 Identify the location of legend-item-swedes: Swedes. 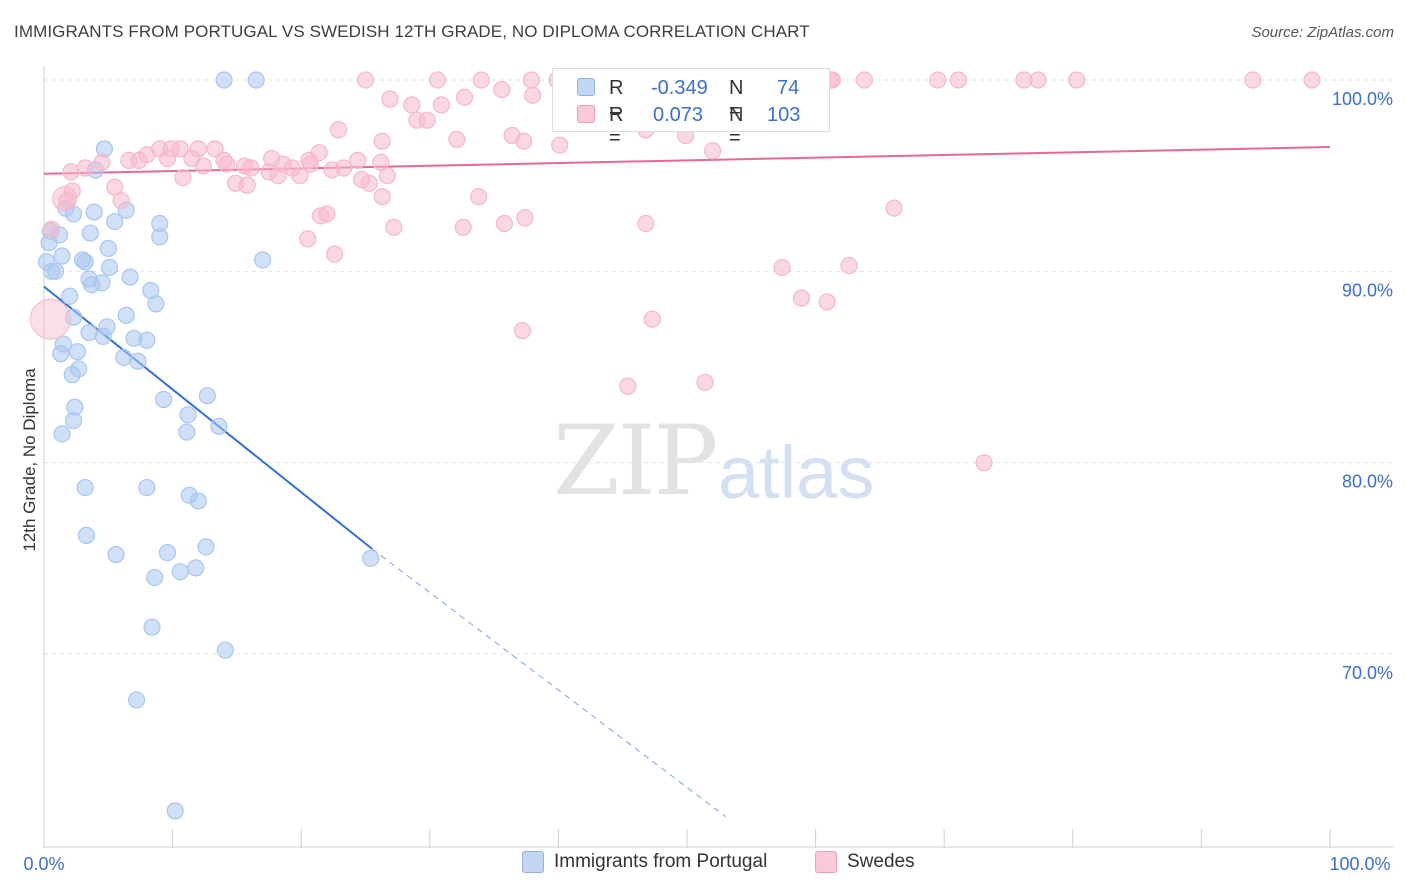
(865, 862).